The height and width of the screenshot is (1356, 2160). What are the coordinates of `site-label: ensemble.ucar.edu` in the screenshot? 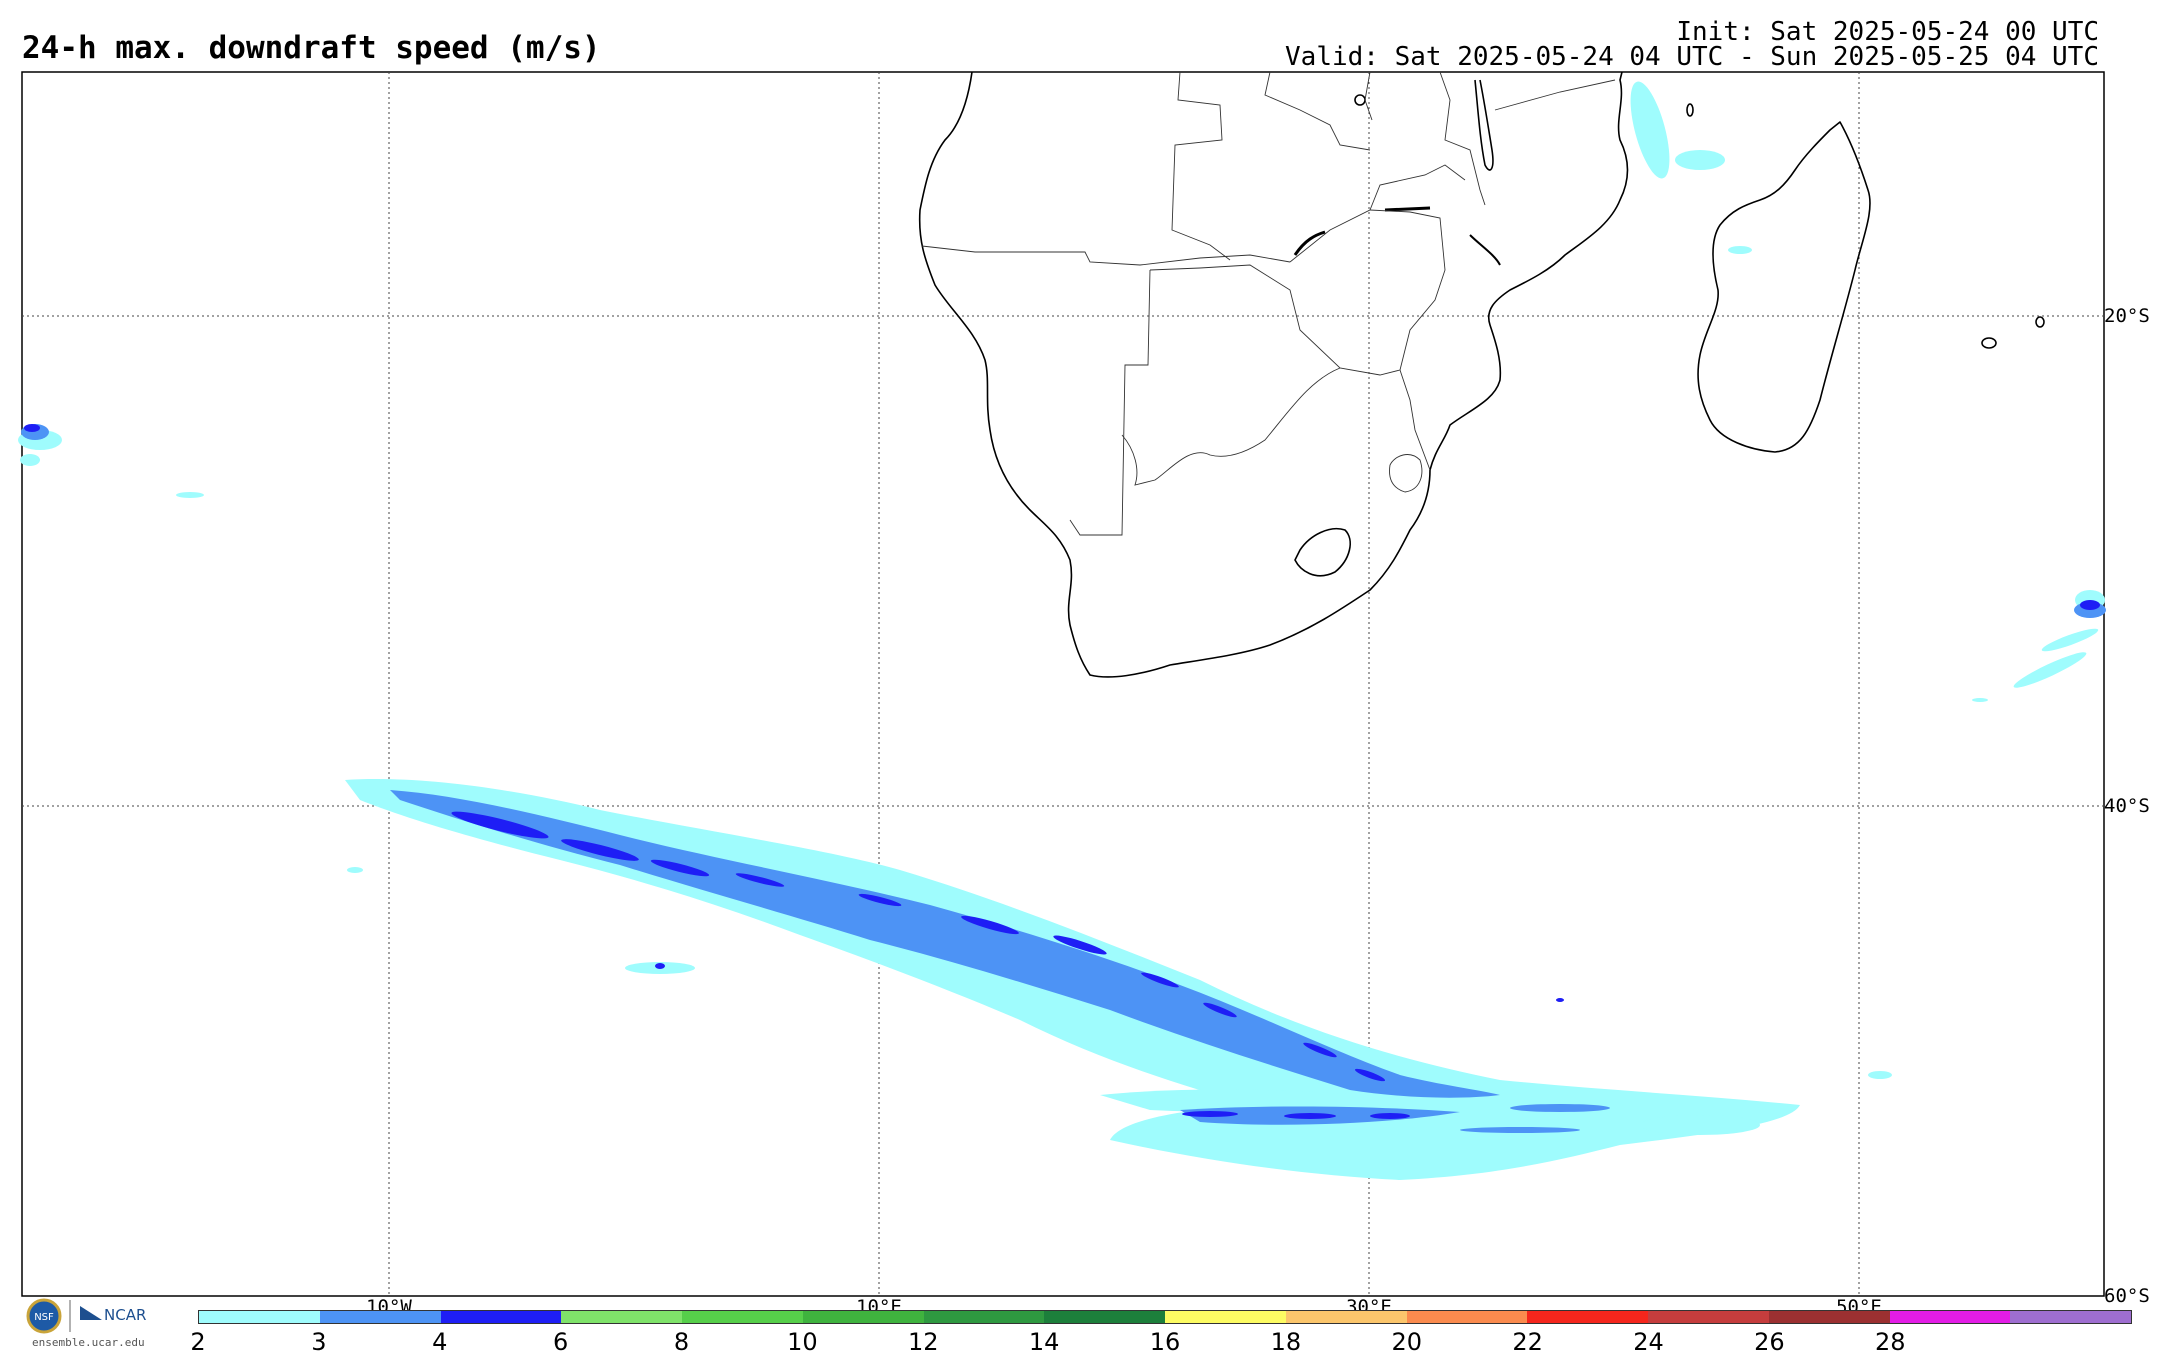 It's located at (88, 1342).